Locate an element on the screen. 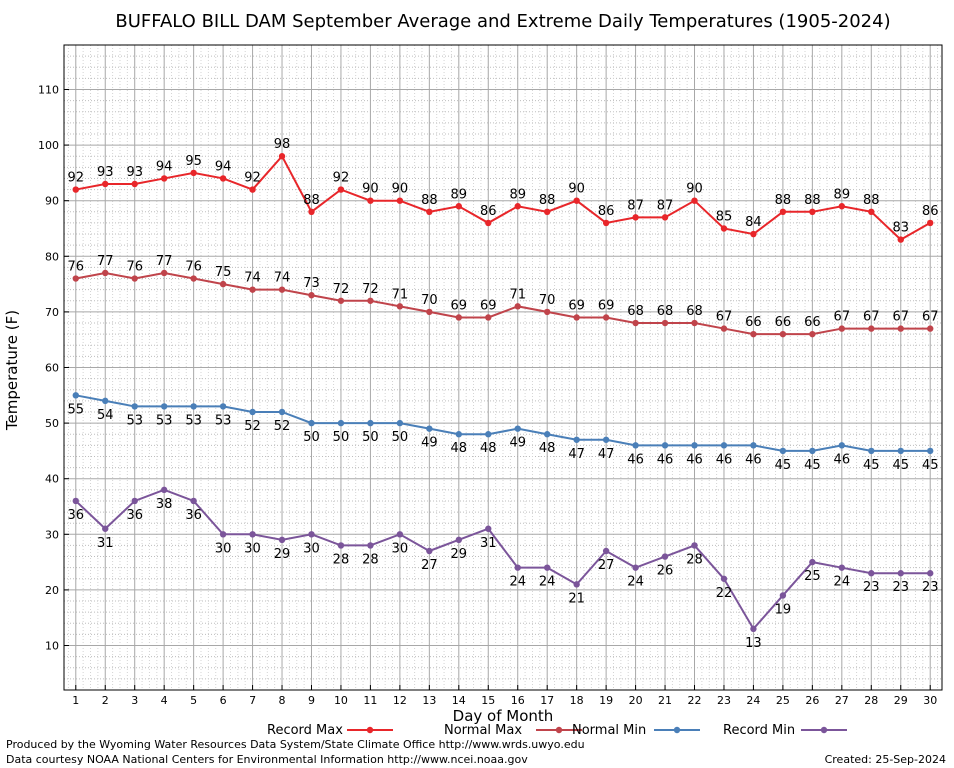  data-label: 13 is located at coordinates (753, 643).